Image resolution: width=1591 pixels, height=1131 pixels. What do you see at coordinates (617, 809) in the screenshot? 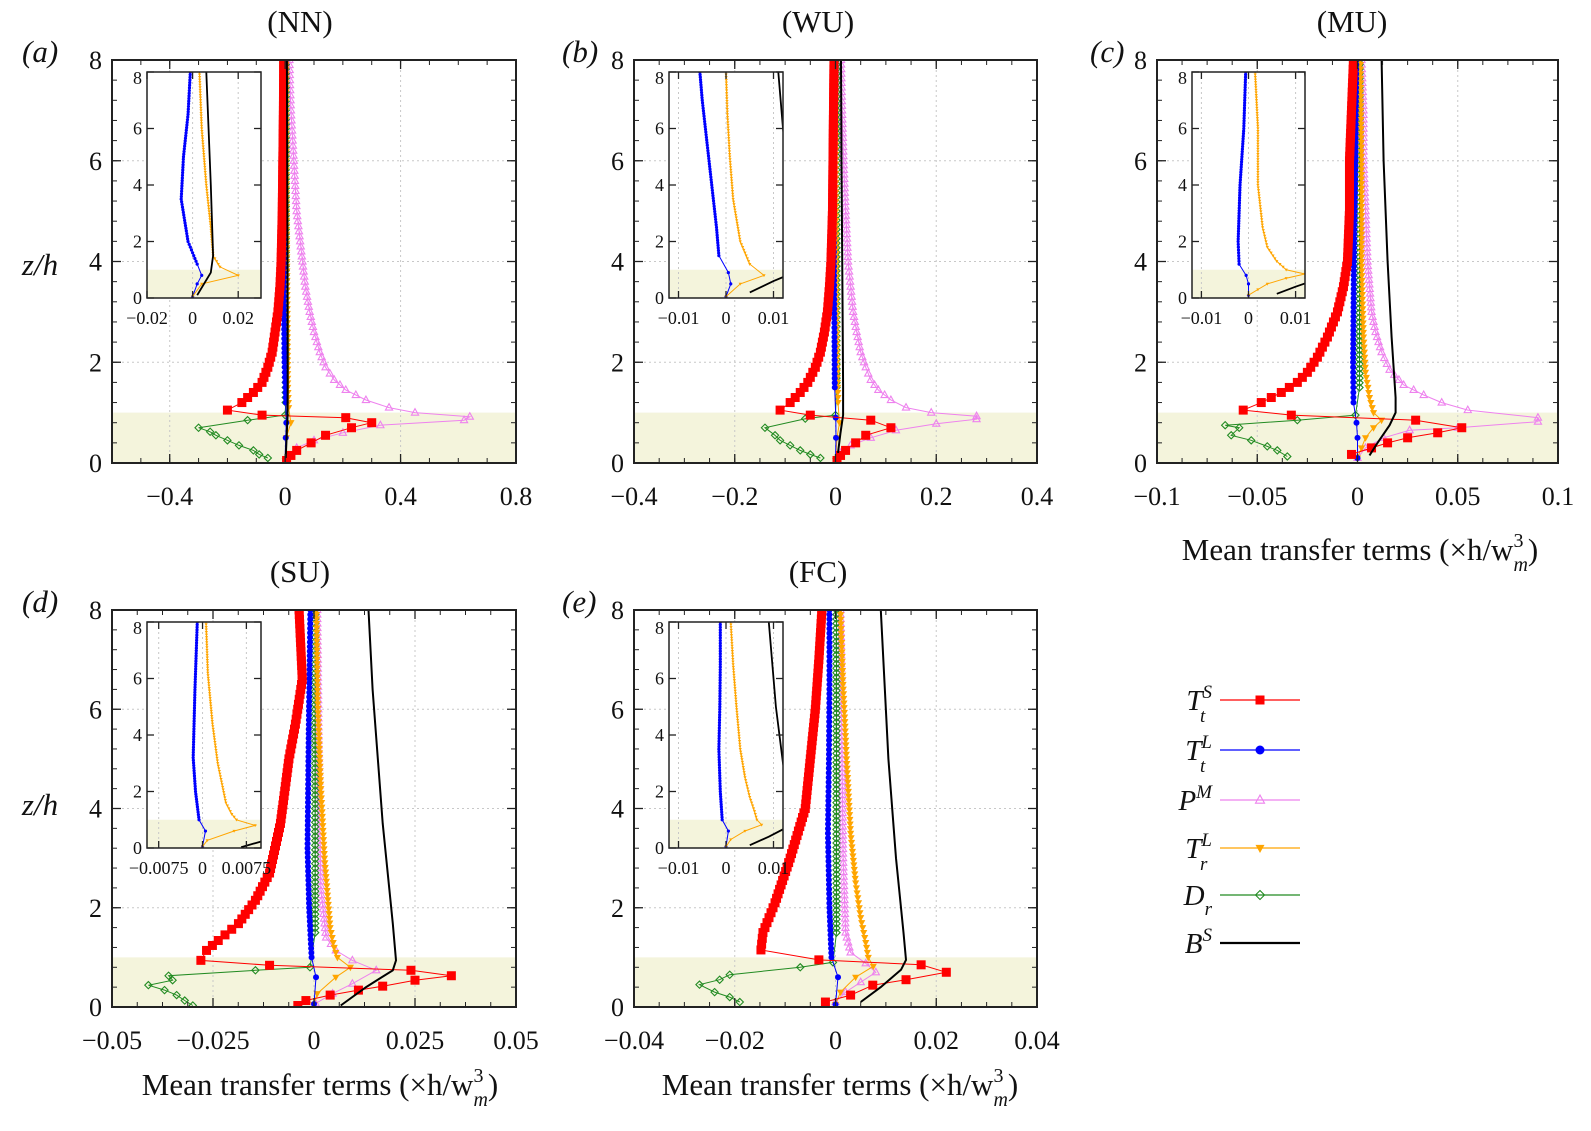
I see `y-tick-label: 4` at bounding box center [617, 809].